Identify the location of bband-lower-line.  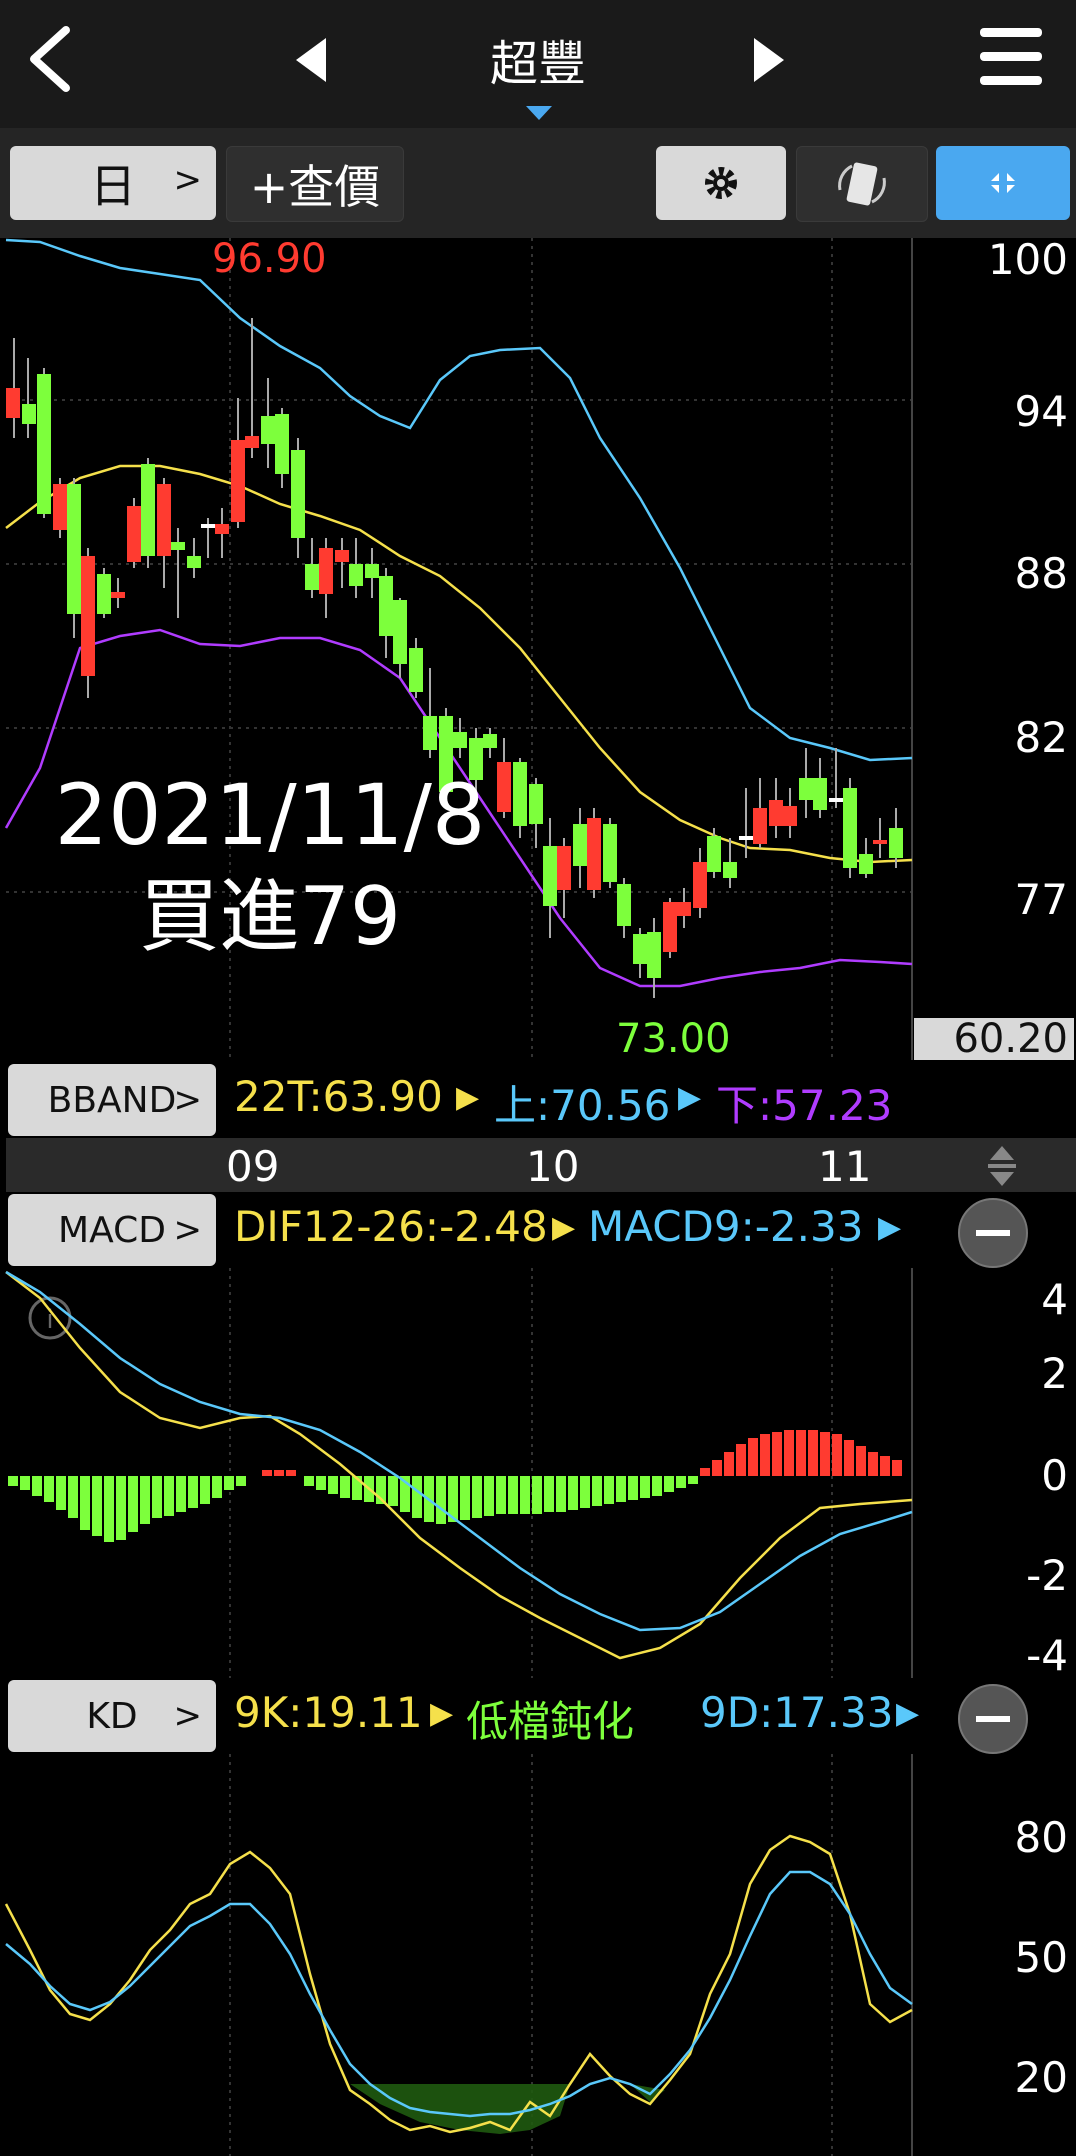
(458, 808).